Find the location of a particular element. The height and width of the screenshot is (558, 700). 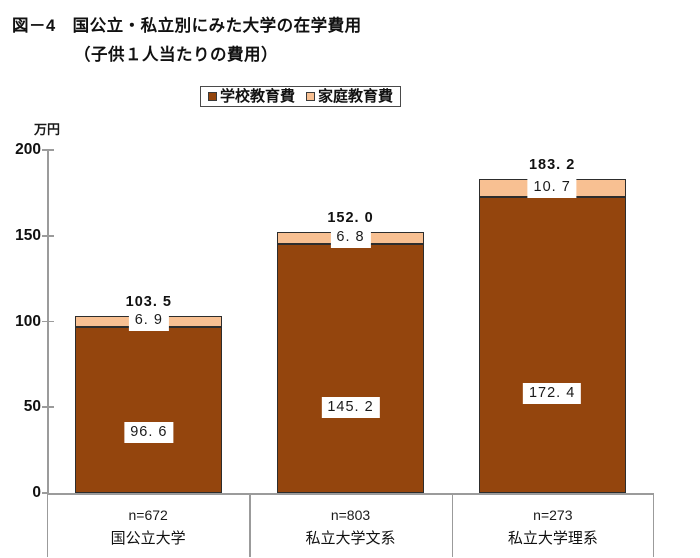

chart-title-line-1: 図－4 国公立・私立別にみた大学の在学費用 is located at coordinates (187, 26).